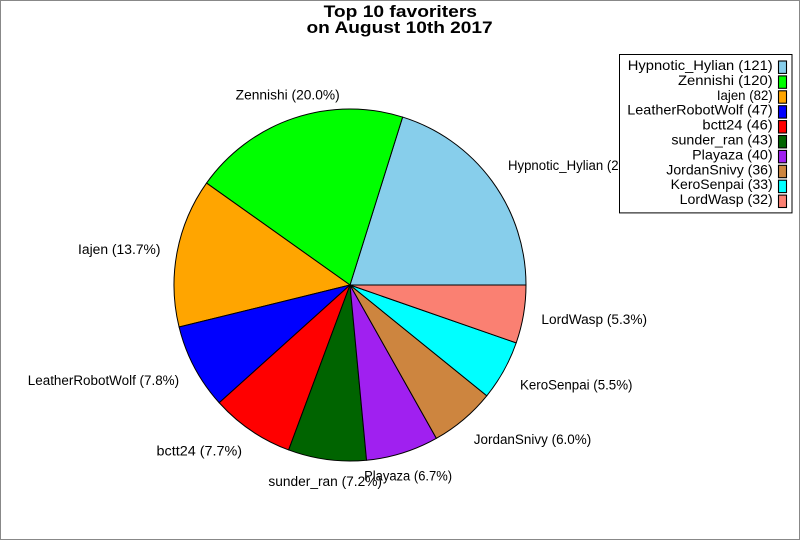 This screenshot has width=800, height=540. What do you see at coordinates (594, 319) in the screenshot?
I see `svg-text: LordWasp (5.3%)` at bounding box center [594, 319].